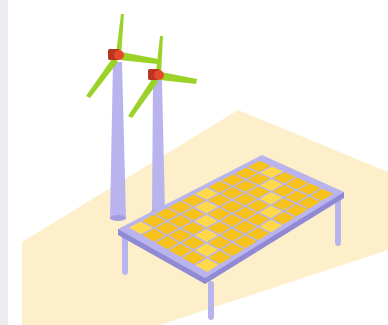 The height and width of the screenshot is (325, 388). What do you see at coordinates (143, 97) in the screenshot?
I see `turbine-blade-right-down` at bounding box center [143, 97].